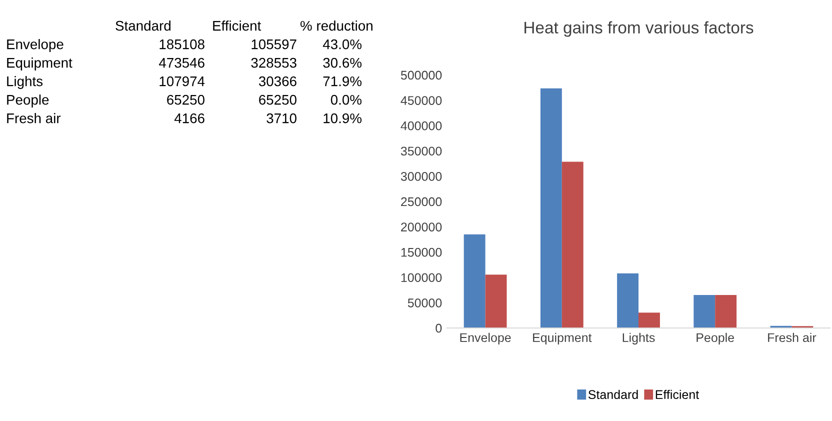  What do you see at coordinates (421, 201) in the screenshot?
I see `y-tick-label: 250000` at bounding box center [421, 201].